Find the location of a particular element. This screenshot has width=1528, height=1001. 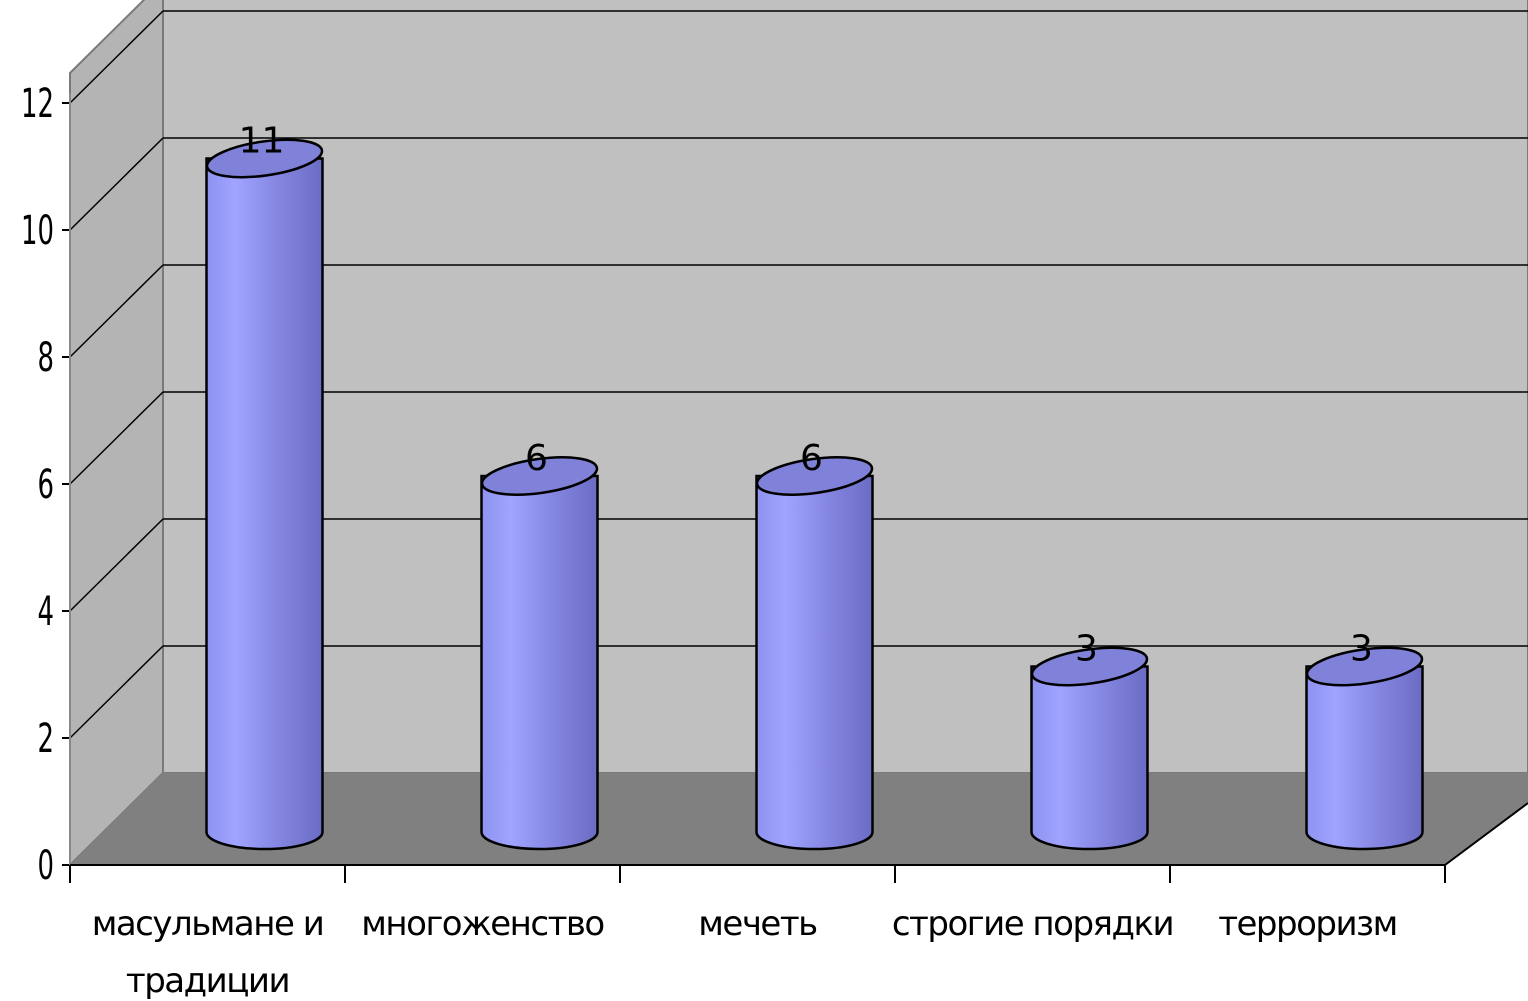

y-tick-label: 2 is located at coordinates (46, 739).